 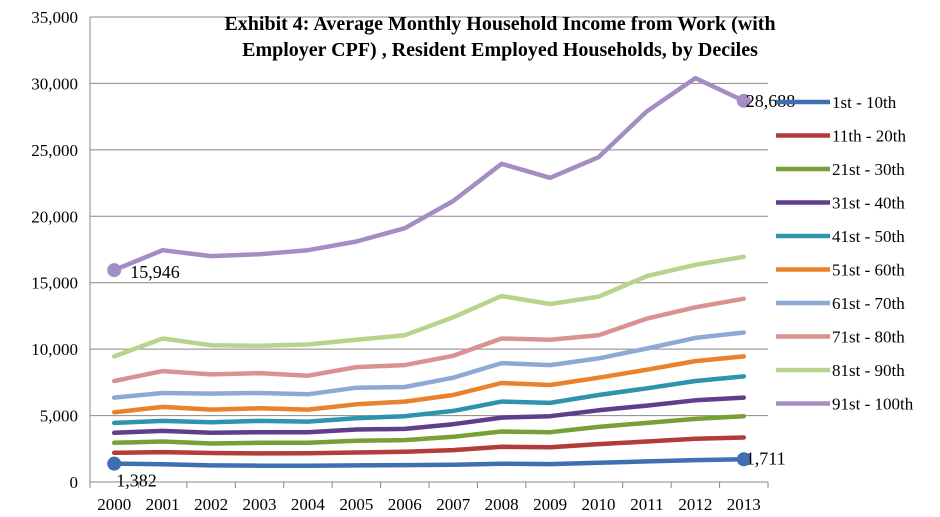 What do you see at coordinates (136, 481) in the screenshot?
I see `data-label: 1,382` at bounding box center [136, 481].